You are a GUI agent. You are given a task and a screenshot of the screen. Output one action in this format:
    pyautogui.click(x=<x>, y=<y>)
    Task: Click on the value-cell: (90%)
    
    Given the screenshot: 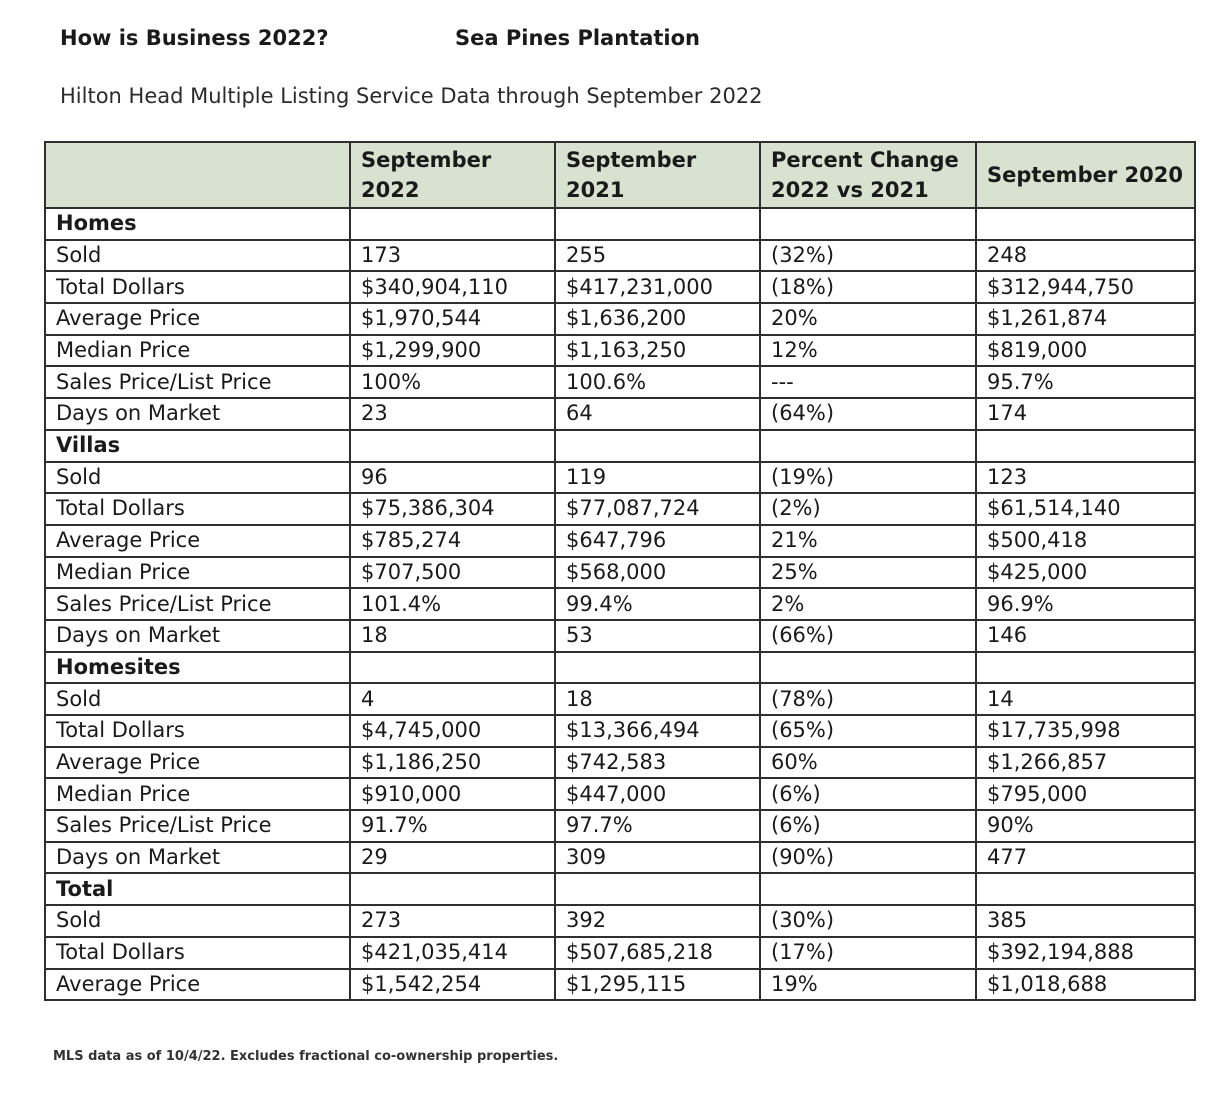 What is the action you would take?
    pyautogui.click(x=868, y=857)
    